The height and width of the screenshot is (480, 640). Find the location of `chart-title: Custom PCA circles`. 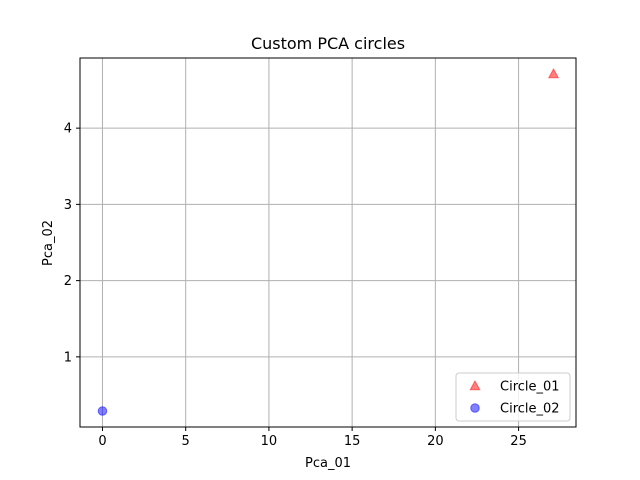

chart-title: Custom PCA circles is located at coordinates (328, 43).